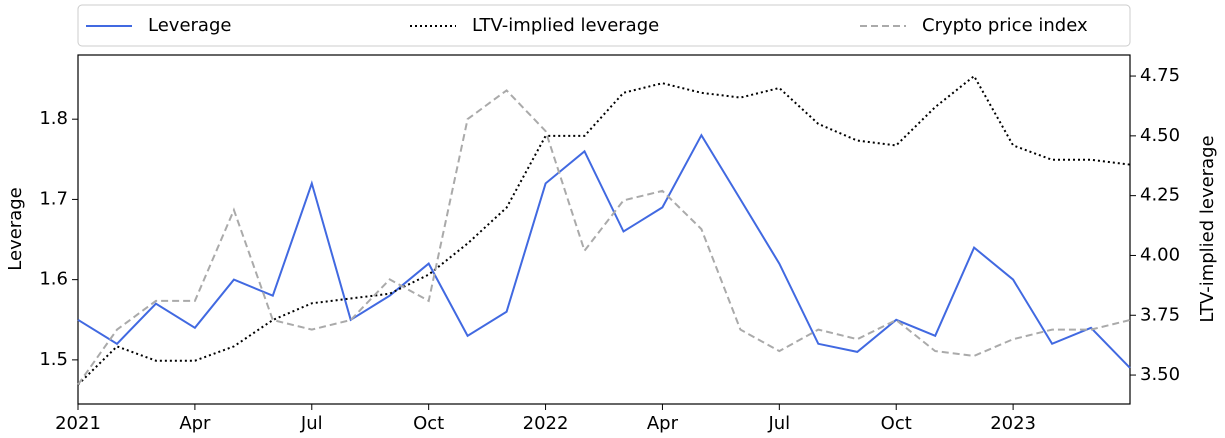 This screenshot has height=438, width=1225. Describe the element at coordinates (1160, 135) in the screenshot. I see `y2-tick-label: 4.50` at that location.